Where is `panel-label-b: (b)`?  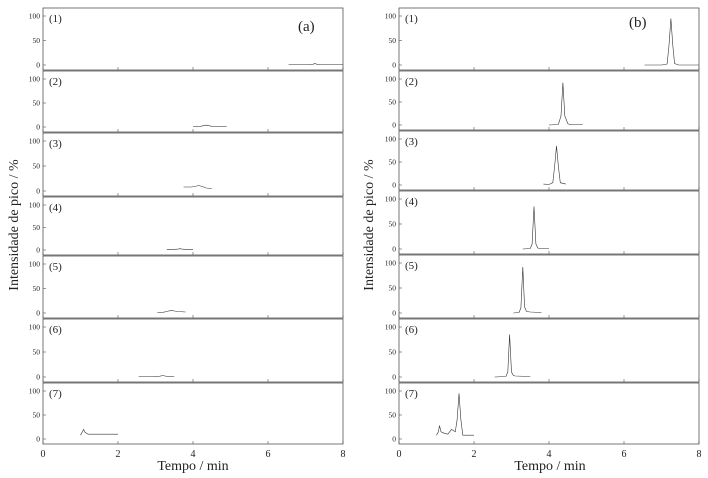
panel-label-b: (b) is located at coordinates (638, 23).